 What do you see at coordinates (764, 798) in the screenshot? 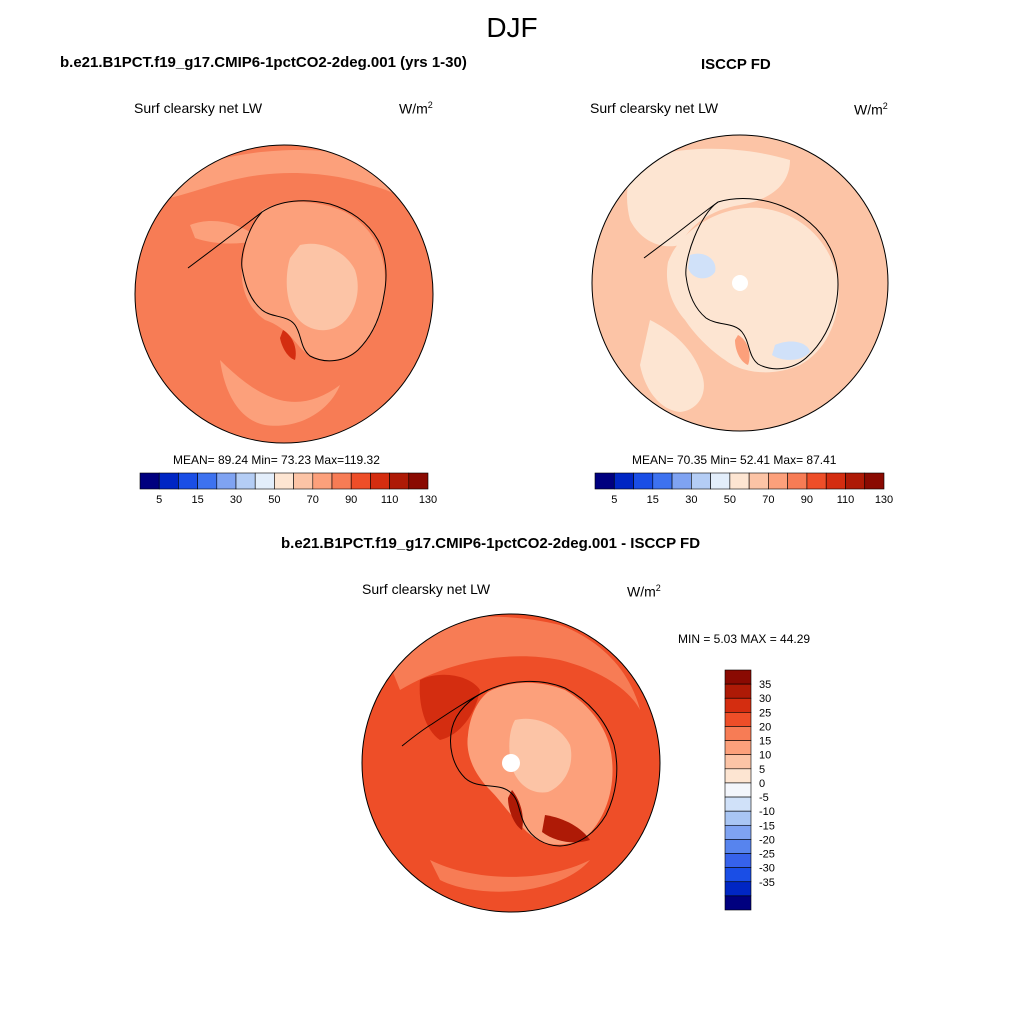
I see `diff-colorbar-tick-label: -5` at bounding box center [764, 798].